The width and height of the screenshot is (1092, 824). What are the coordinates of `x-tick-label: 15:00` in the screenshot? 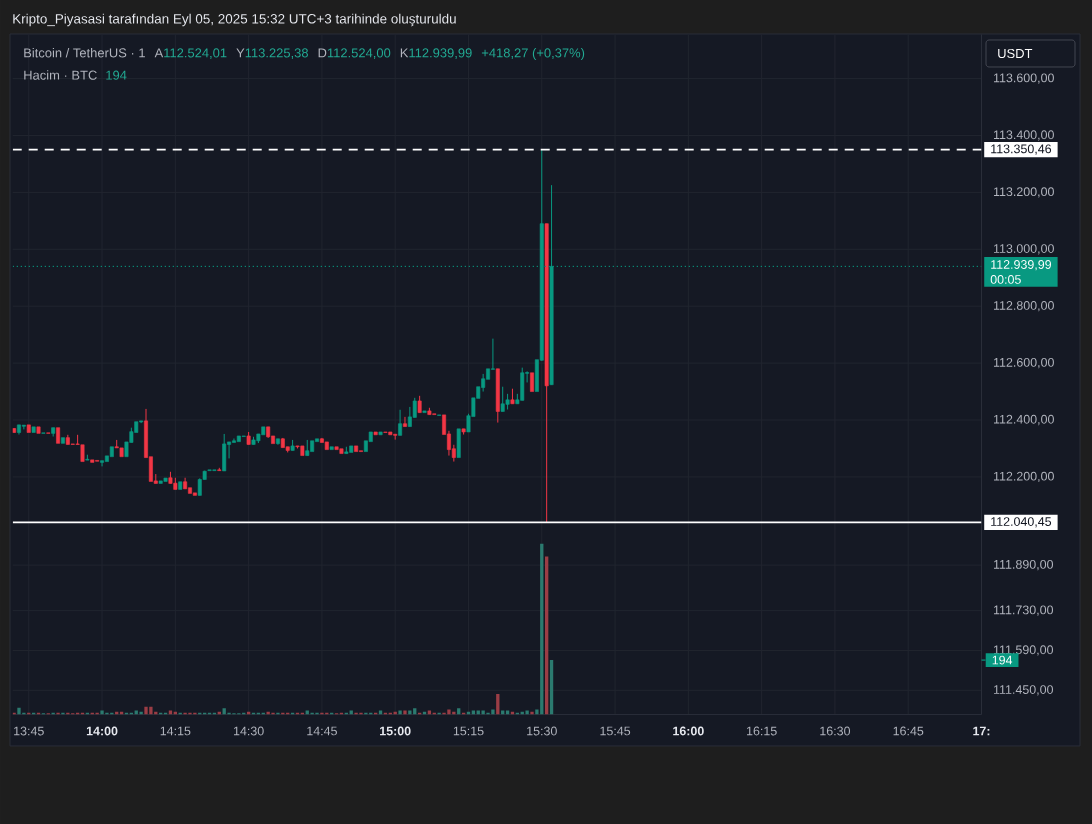 It's located at (395, 731).